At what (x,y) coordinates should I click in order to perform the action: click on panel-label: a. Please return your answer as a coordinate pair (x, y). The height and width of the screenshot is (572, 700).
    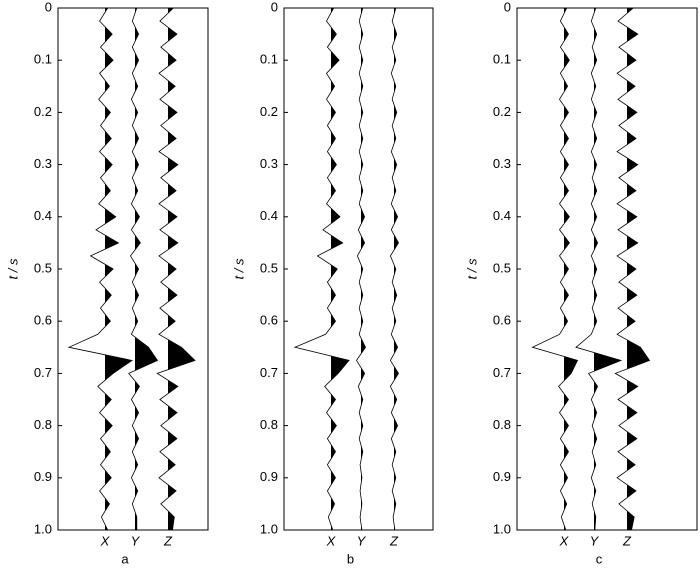
    Looking at the image, I should click on (125, 558).